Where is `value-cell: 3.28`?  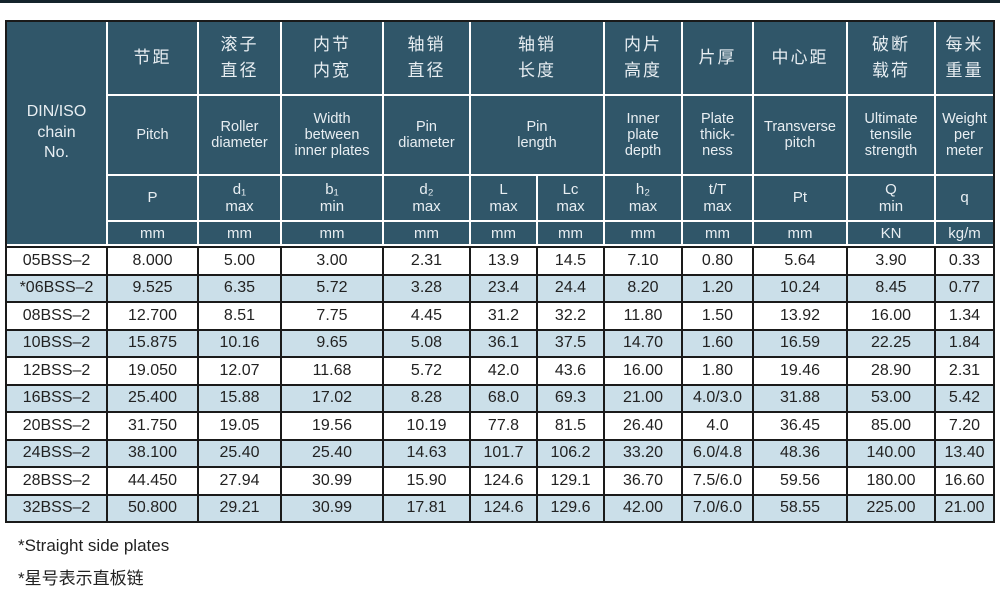
value-cell: 3.28 is located at coordinates (426, 288).